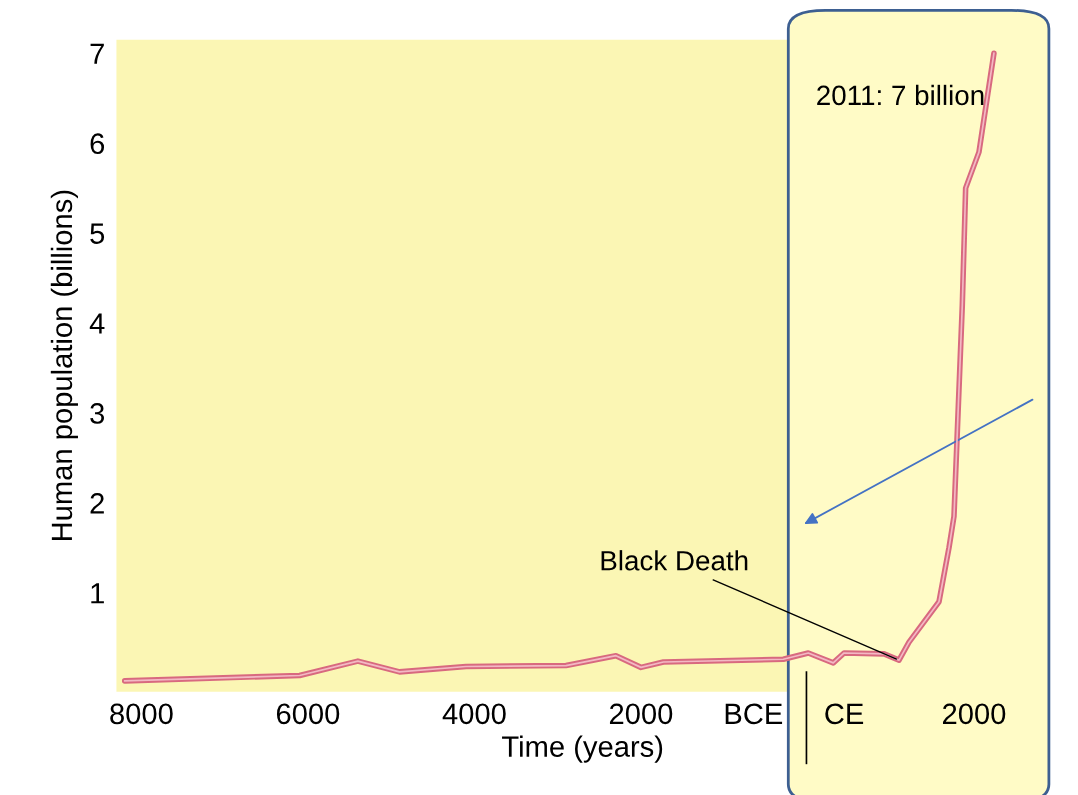 The image size is (1078, 795). I want to click on x-tick-label: BCE, so click(754, 714).